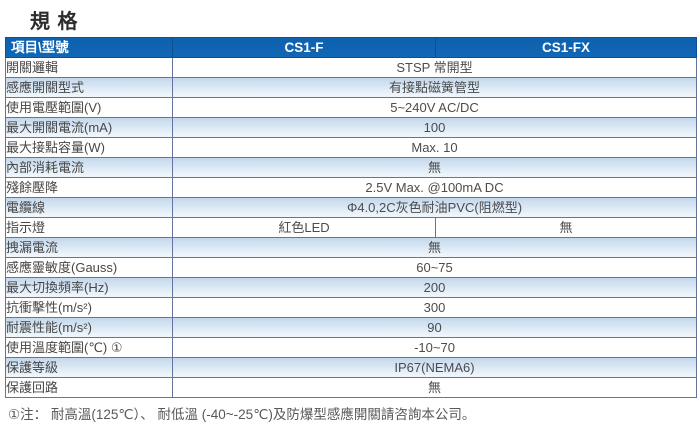 Image resolution: width=698 pixels, height=444 pixels. Describe the element at coordinates (89, 287) in the screenshot. I see `row-label: 最大切換頻率(Hz)` at that location.